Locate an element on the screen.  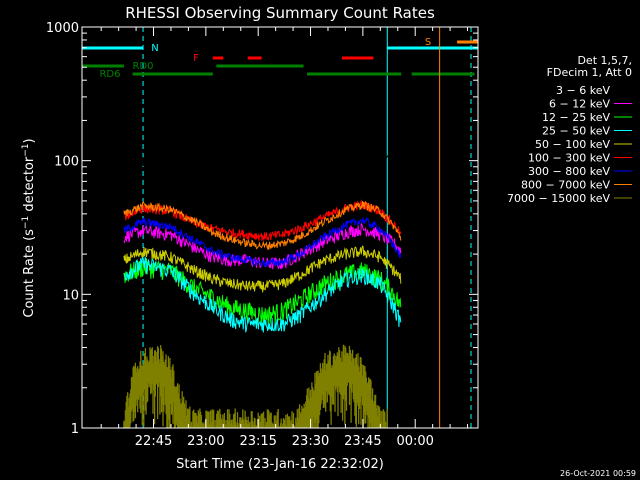
y-label-sup1: −1 is located at coordinates (26, 222).